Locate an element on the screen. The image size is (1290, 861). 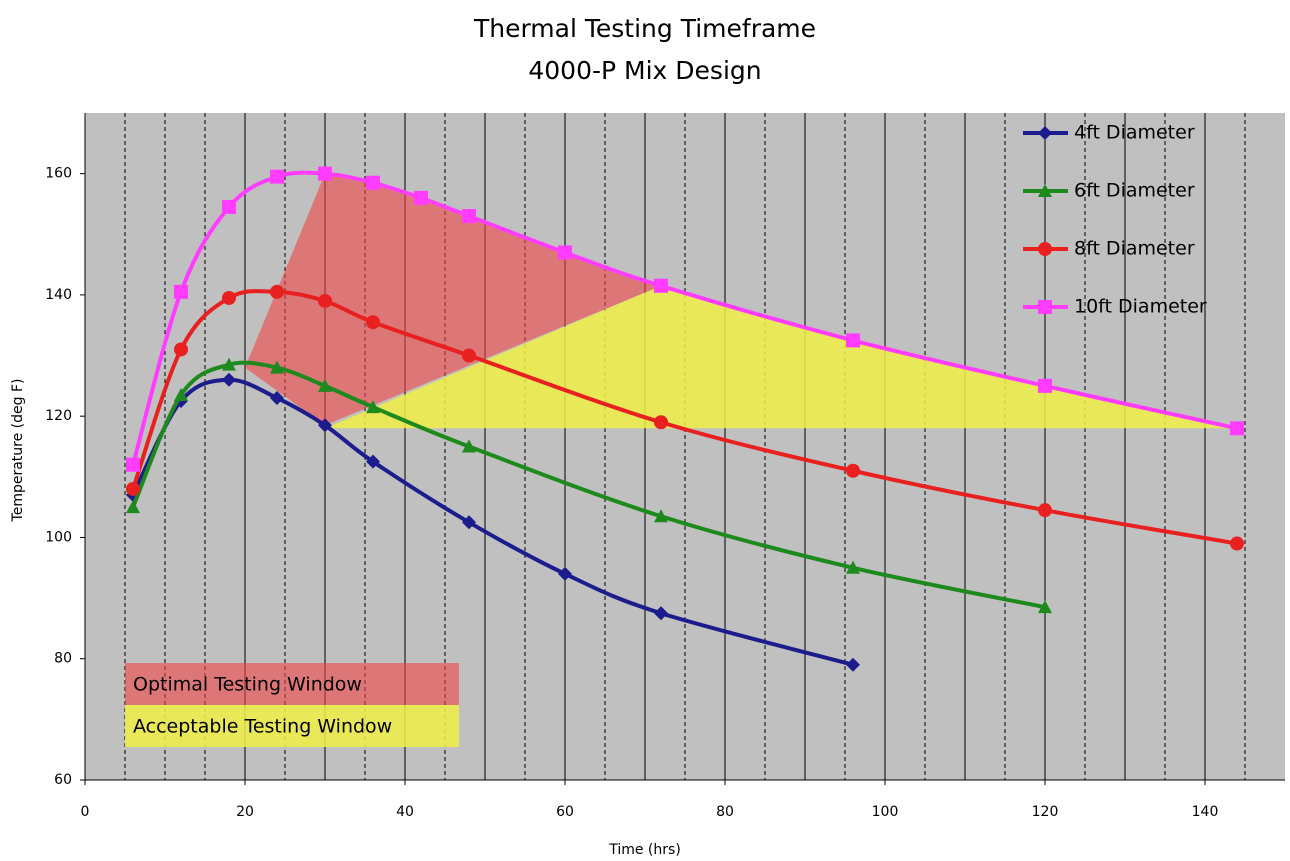
region-legend-label: Acceptable Testing Window is located at coordinates (262, 727).